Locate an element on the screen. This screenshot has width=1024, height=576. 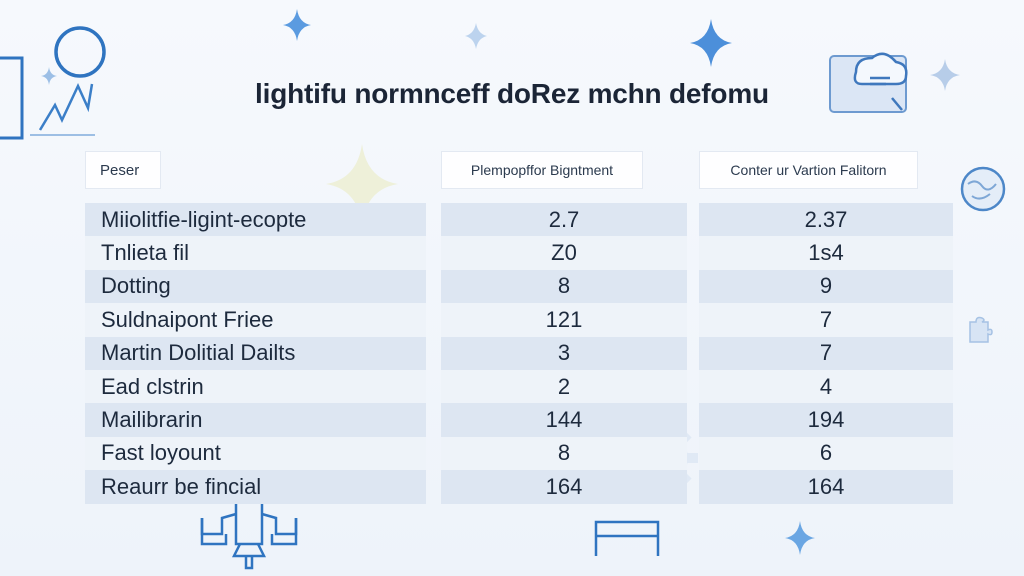
cell-value: 6 is located at coordinates (826, 453).